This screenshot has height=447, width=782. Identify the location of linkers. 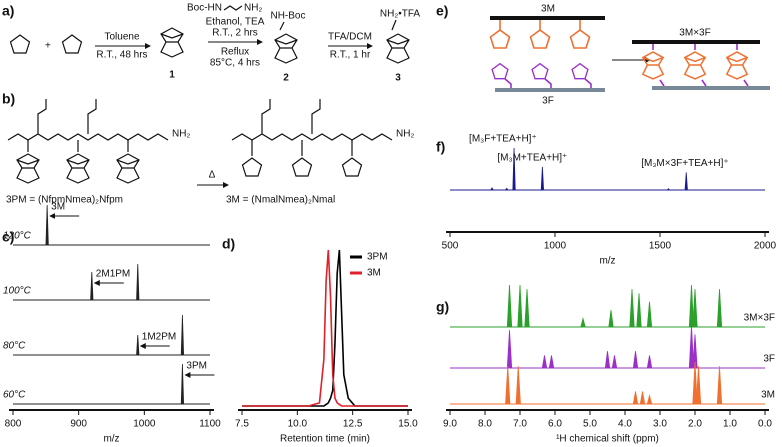
(548, 83).